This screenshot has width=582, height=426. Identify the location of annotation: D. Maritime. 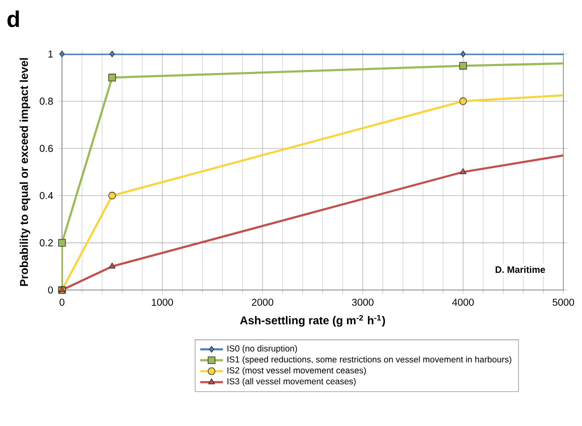
(521, 269).